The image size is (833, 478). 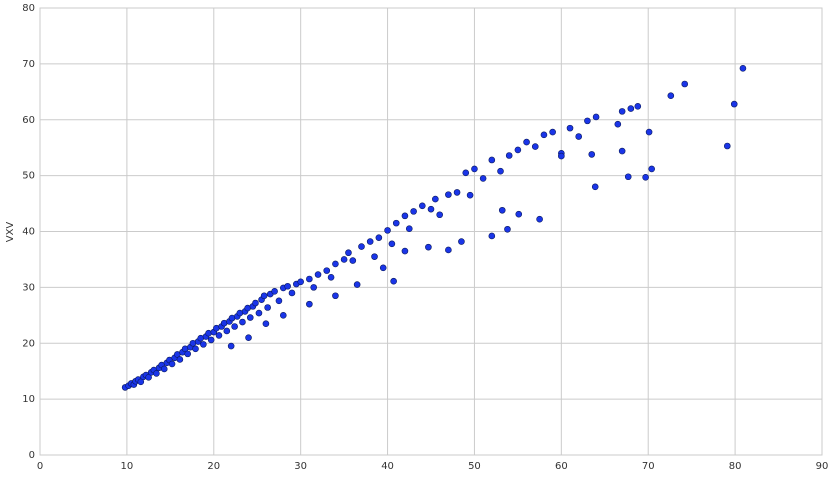 What do you see at coordinates (387, 466) in the screenshot?
I see `x-tick-label: 40` at bounding box center [387, 466].